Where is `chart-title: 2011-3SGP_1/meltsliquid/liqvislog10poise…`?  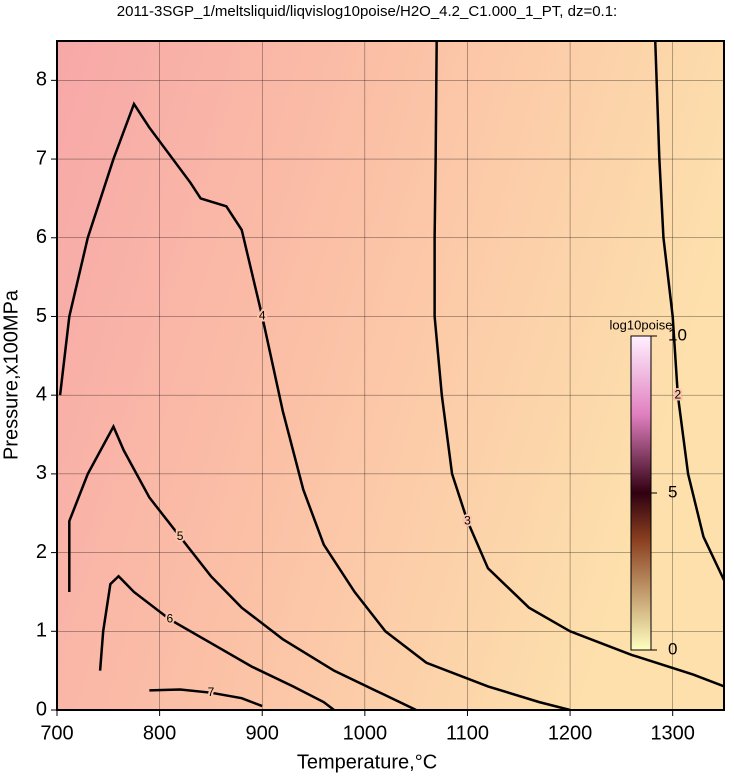 chart-title: 2011-3SGP_1/meltsliquid/liqvislog10poise… is located at coordinates (367, 11).